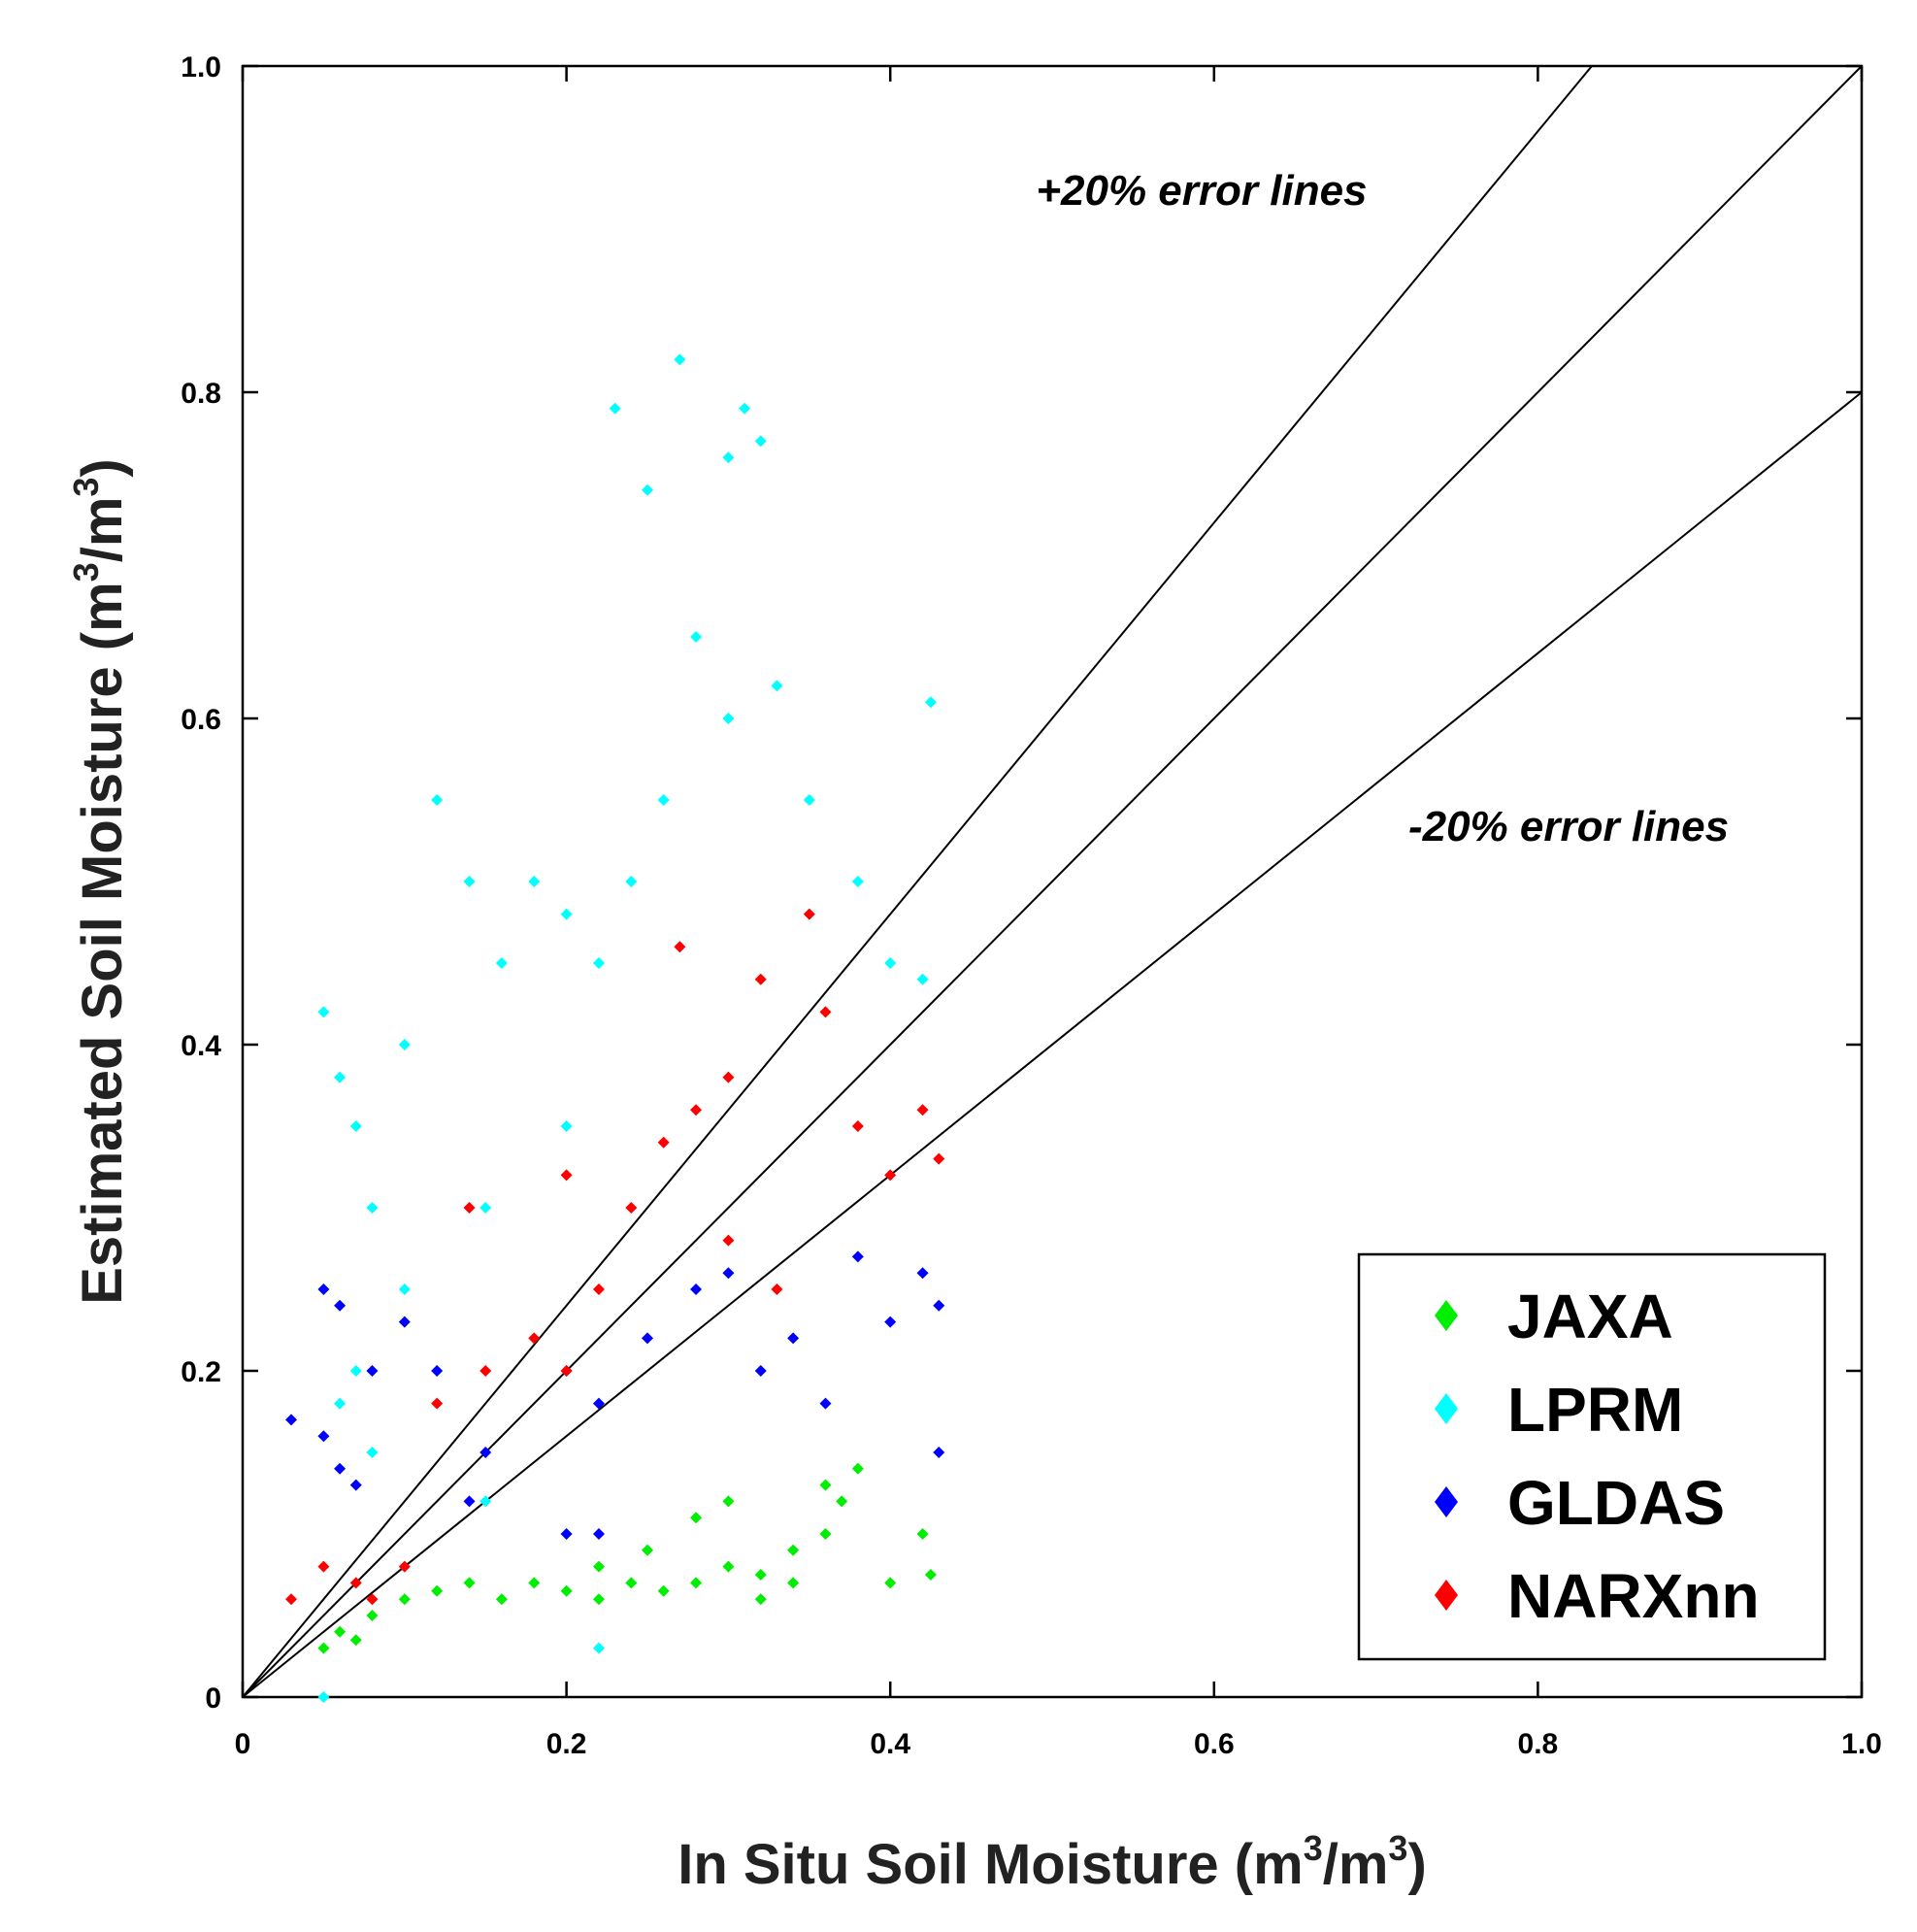 The height and width of the screenshot is (1932, 1917). Describe the element at coordinates (1616, 1503) in the screenshot. I see `legend-label-gldas: GLDAS` at that location.